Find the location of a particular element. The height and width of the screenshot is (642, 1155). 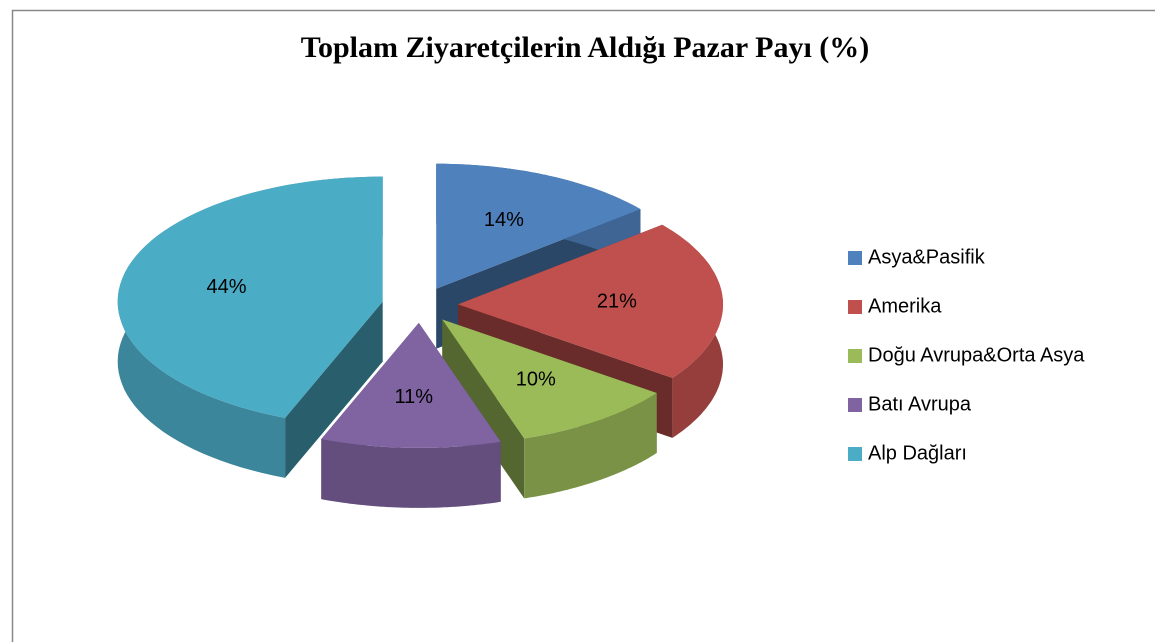

legend-label: Amerika is located at coordinates (905, 306).